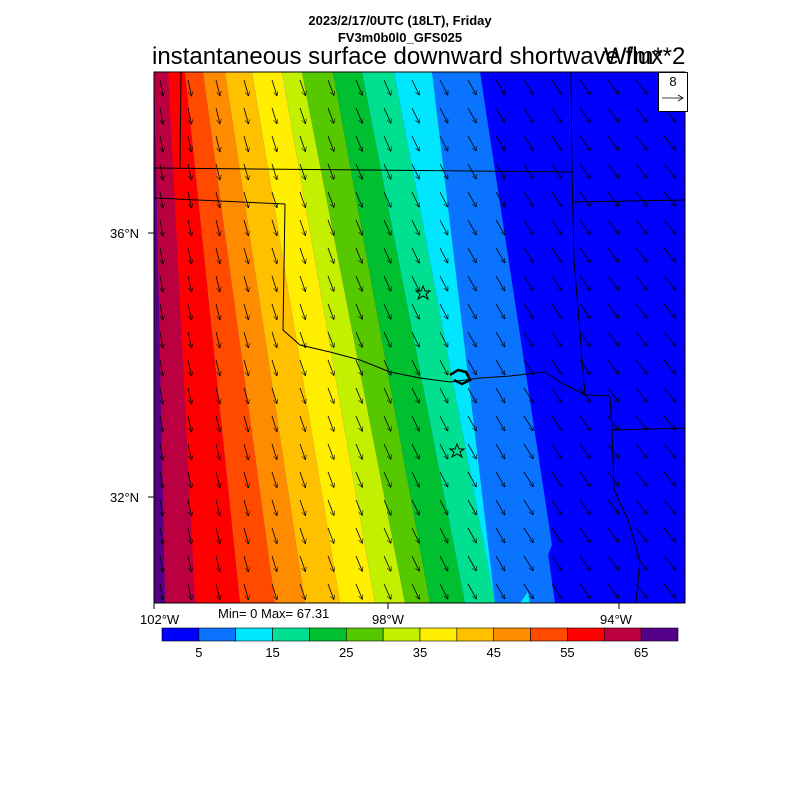  Describe the element at coordinates (274, 613) in the screenshot. I see `min-max-label: Min= 0 Max= 67.31` at that location.